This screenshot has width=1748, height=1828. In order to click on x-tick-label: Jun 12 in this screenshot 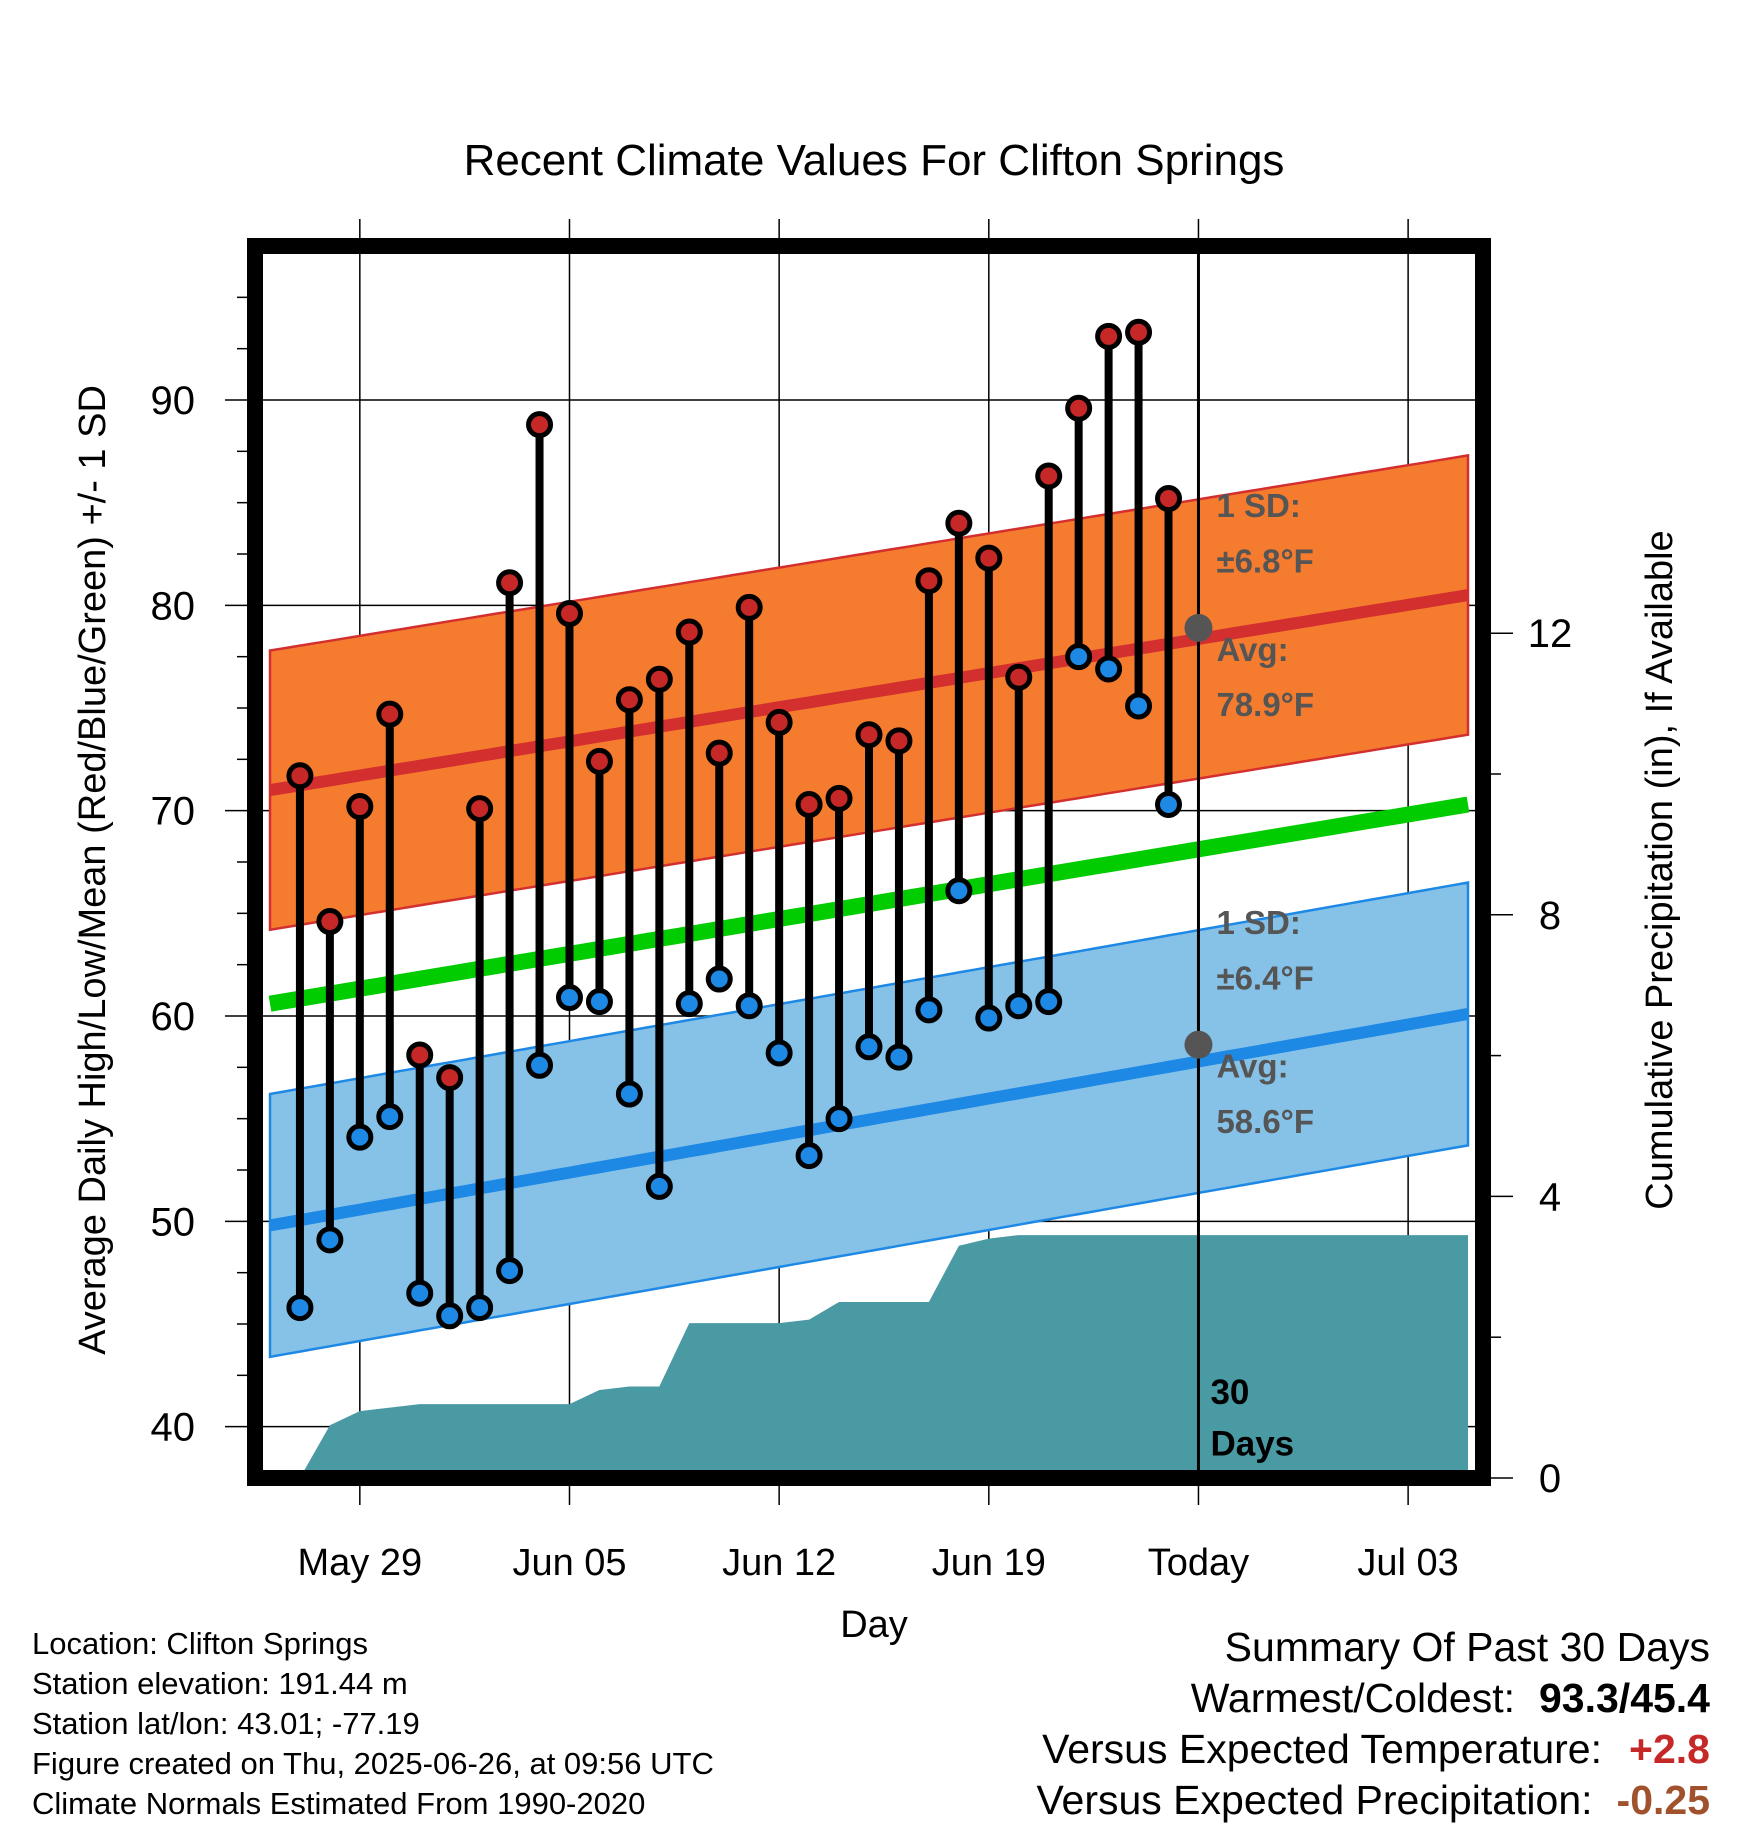, I will do `click(779, 1563)`.